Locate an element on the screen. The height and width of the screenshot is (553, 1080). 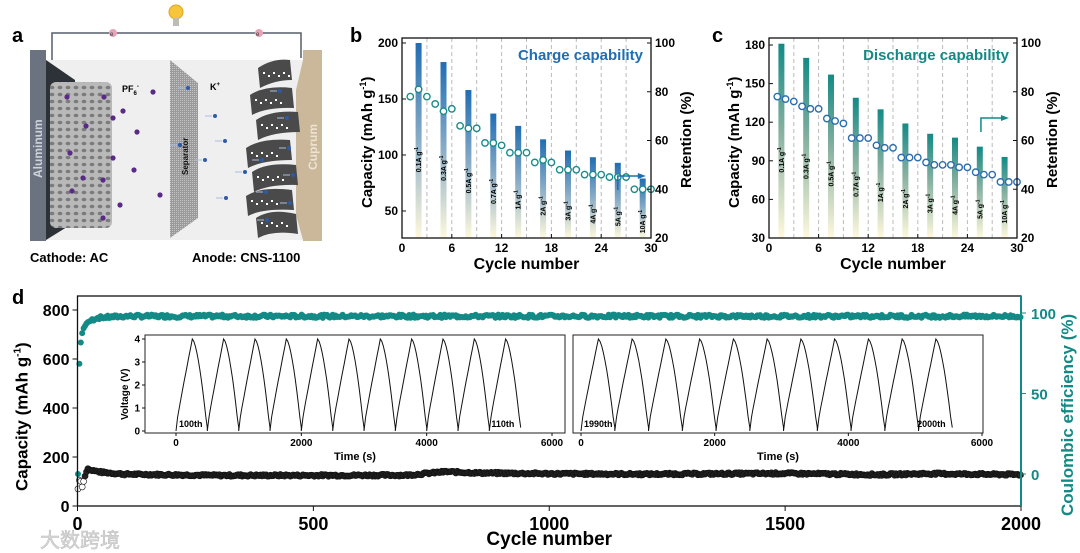
cation-label: K+ is located at coordinates (215, 87).